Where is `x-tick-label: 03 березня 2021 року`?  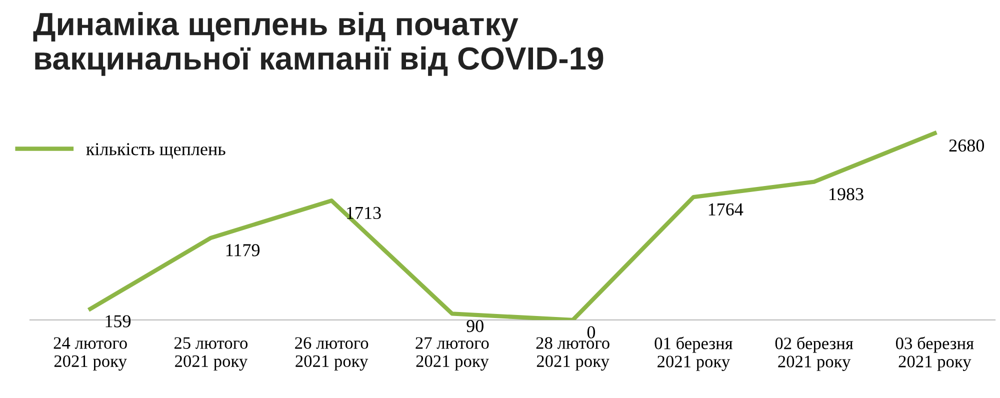 x-tick-label: 03 березня 2021 року is located at coordinates (935, 353).